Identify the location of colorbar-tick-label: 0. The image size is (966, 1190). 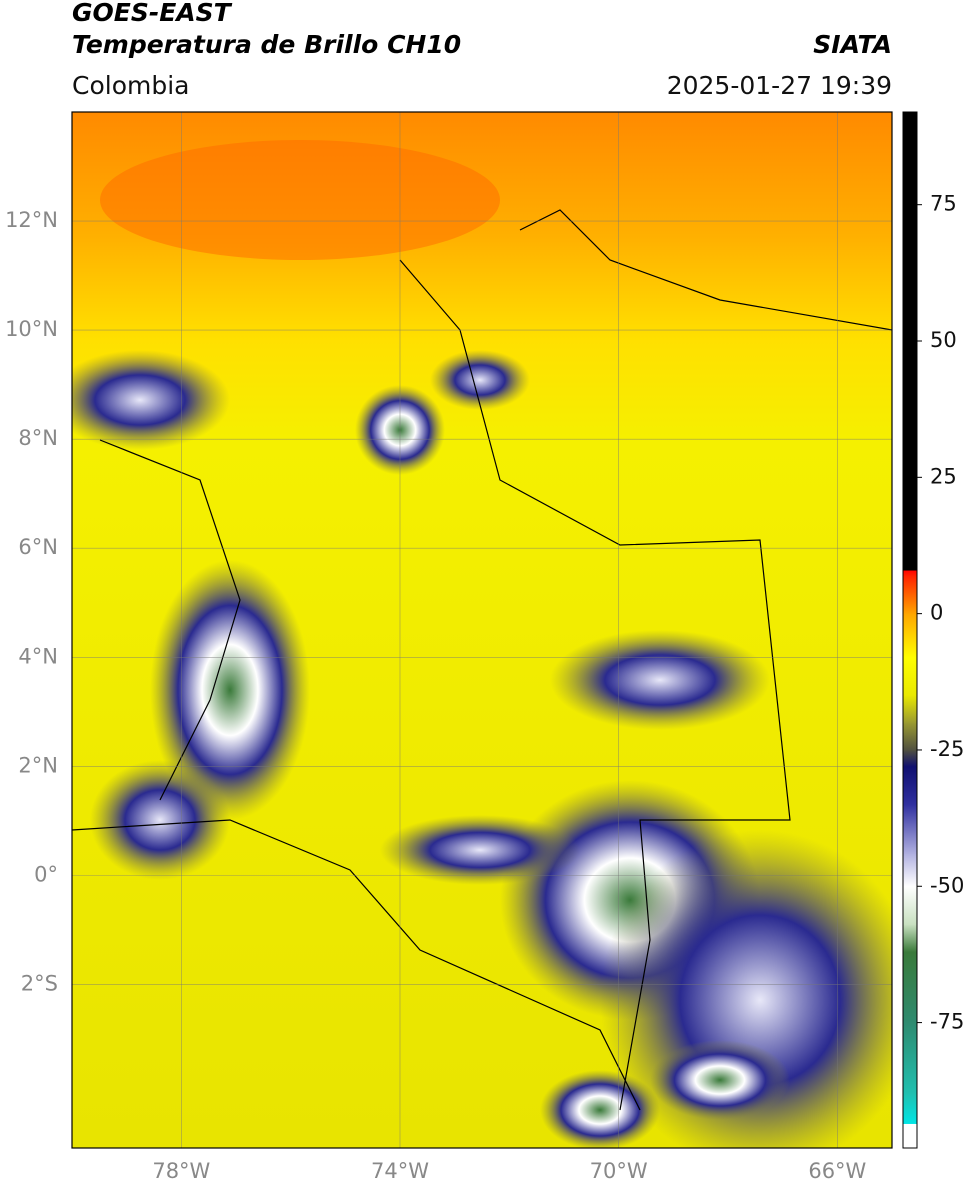
(936, 613).